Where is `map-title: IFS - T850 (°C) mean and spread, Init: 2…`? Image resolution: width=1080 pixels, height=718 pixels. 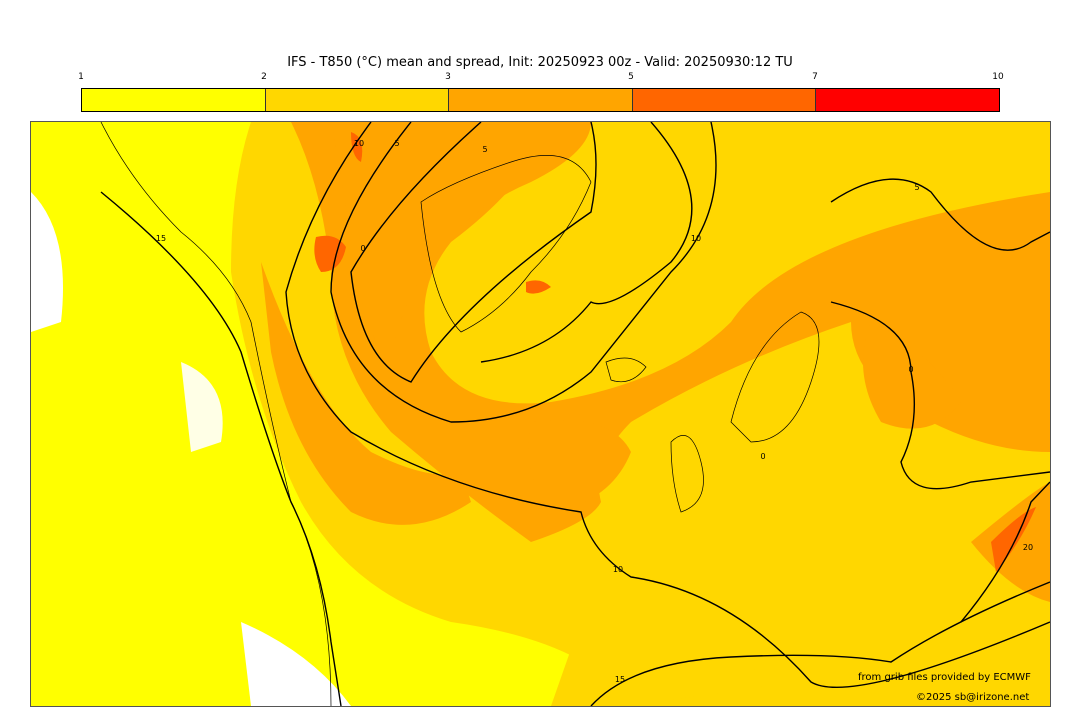
map-title: IFS - T850 (°C) mean and spread, Init: 2… is located at coordinates (540, 62).